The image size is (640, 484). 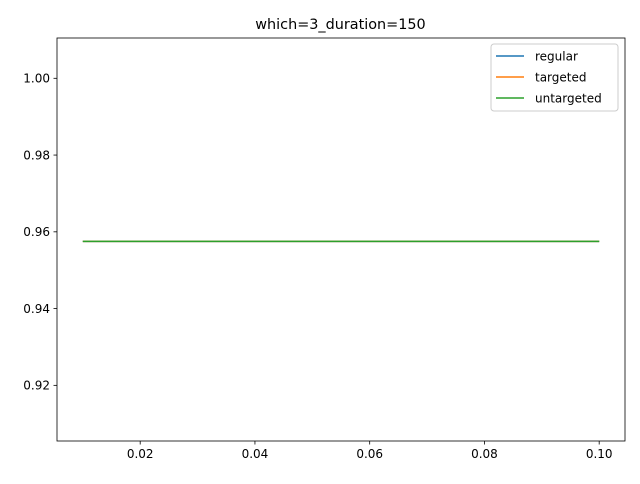 What do you see at coordinates (140, 454) in the screenshot?
I see `x-tick-label: 0.02` at bounding box center [140, 454].